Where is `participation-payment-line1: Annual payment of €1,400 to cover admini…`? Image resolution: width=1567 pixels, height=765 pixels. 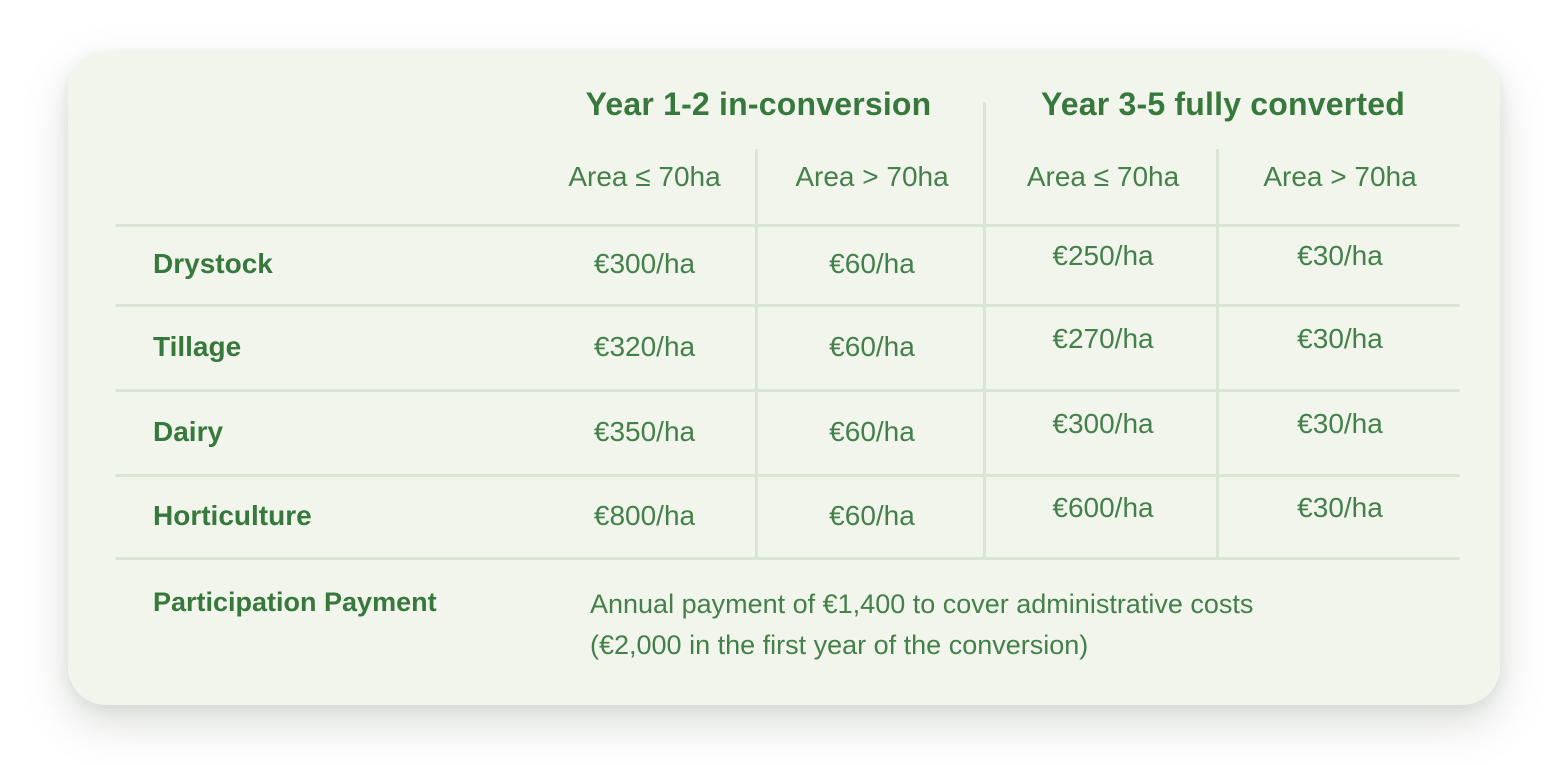
participation-payment-line1: Annual payment of €1,400 to cover admini… is located at coordinates (922, 604).